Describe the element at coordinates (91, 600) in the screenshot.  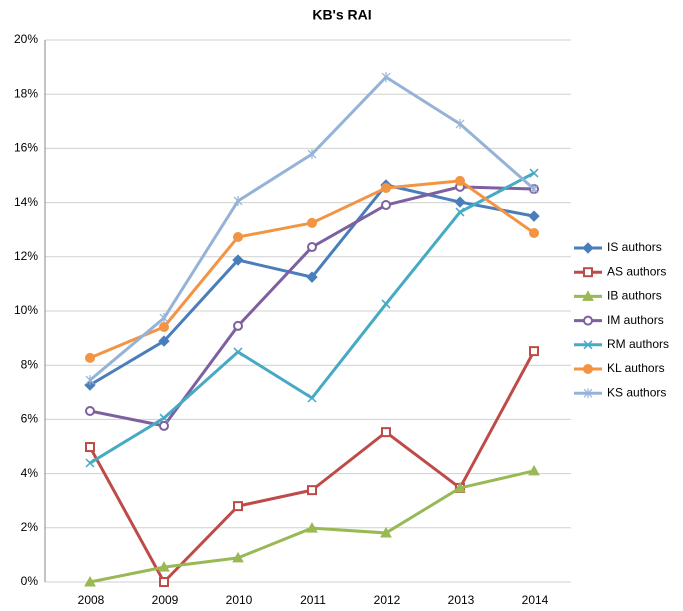
I see `x-tick-label: 2008` at that location.